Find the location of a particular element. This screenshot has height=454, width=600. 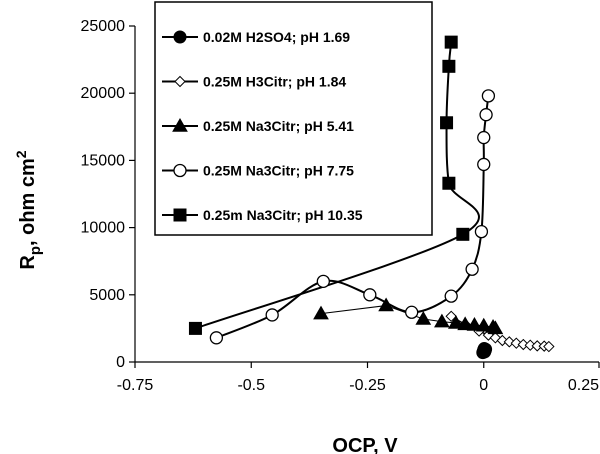

x-tick-label: -0.5 is located at coordinates (251, 385).